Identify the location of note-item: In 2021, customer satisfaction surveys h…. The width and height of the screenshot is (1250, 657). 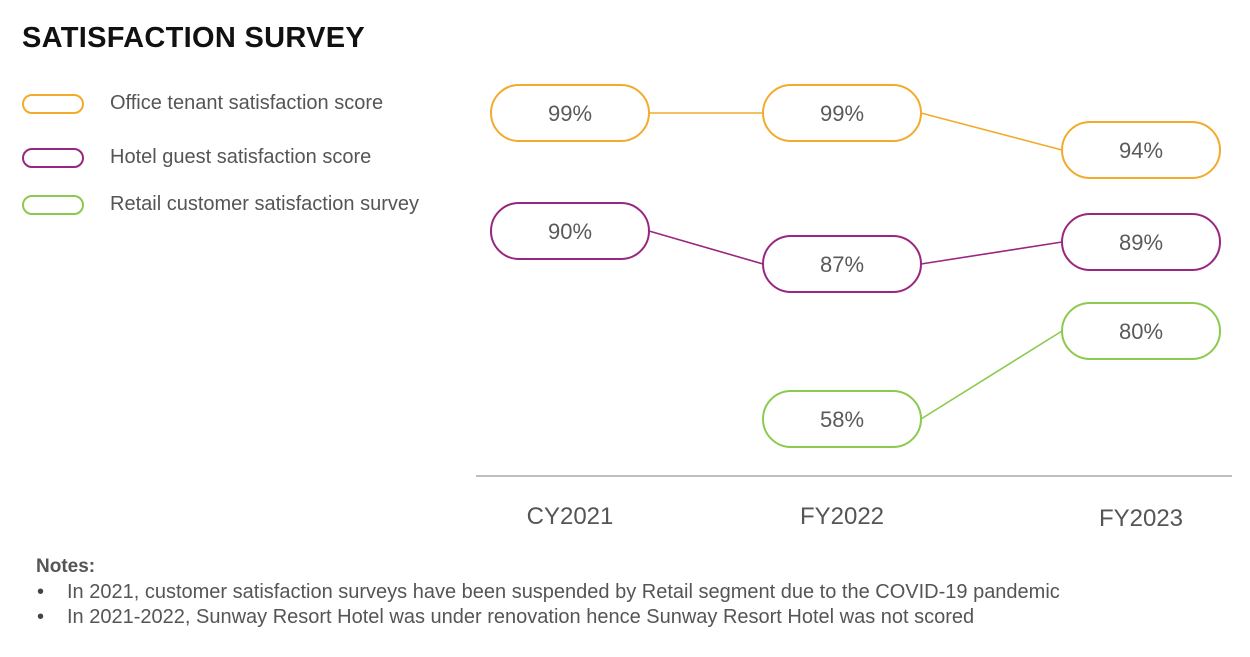
(548, 592).